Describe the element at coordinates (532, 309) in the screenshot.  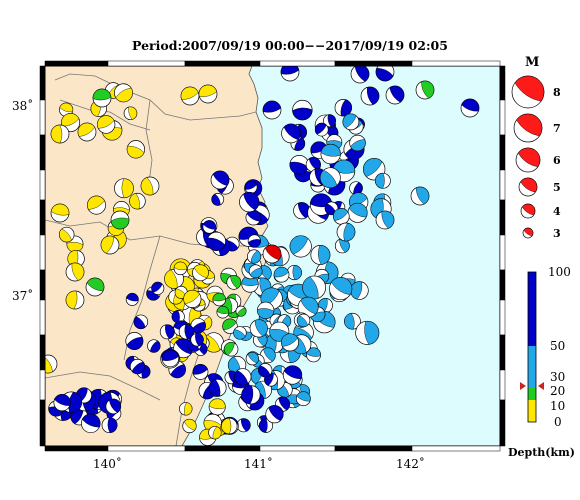
I see `depth-bar-deep` at that location.